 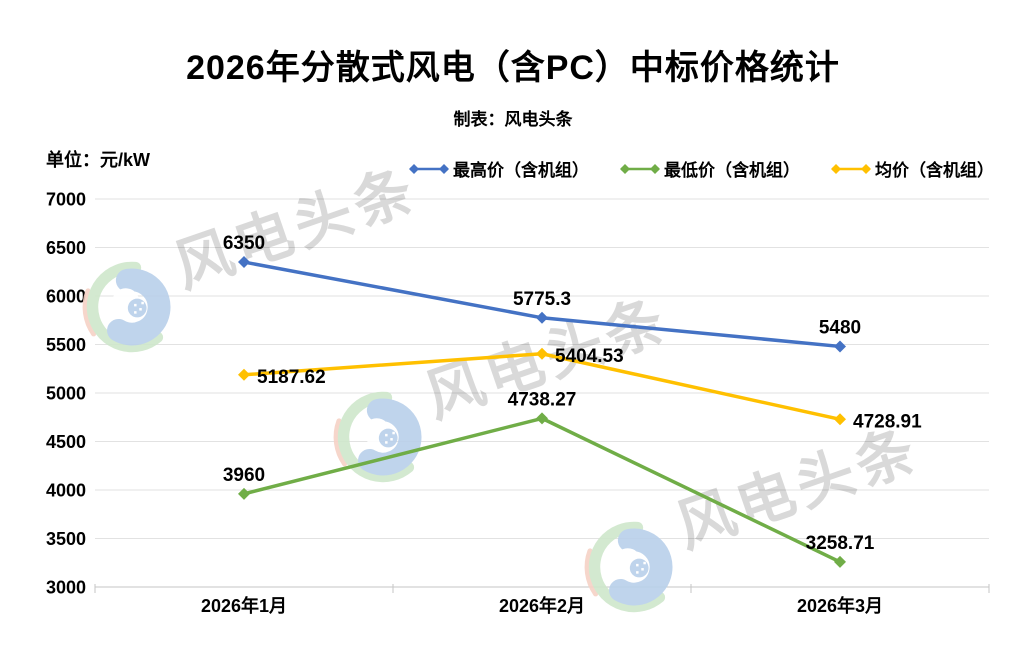 I want to click on legend: 最高价（含机组） 最低价（含机组） 均价（含机组）, so click(x=701, y=168).